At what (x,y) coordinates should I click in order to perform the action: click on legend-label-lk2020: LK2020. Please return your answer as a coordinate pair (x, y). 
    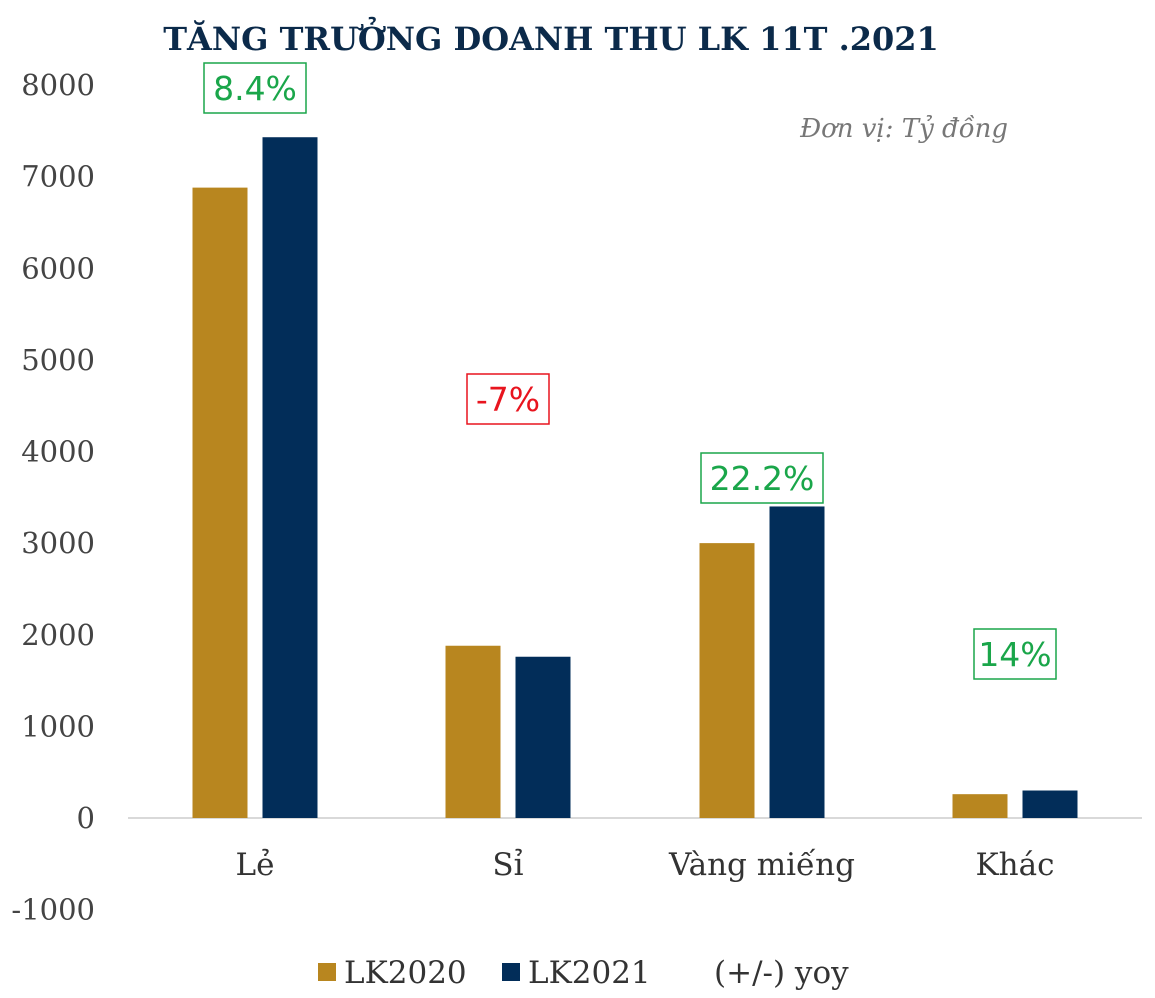
    Looking at the image, I should click on (405, 973).